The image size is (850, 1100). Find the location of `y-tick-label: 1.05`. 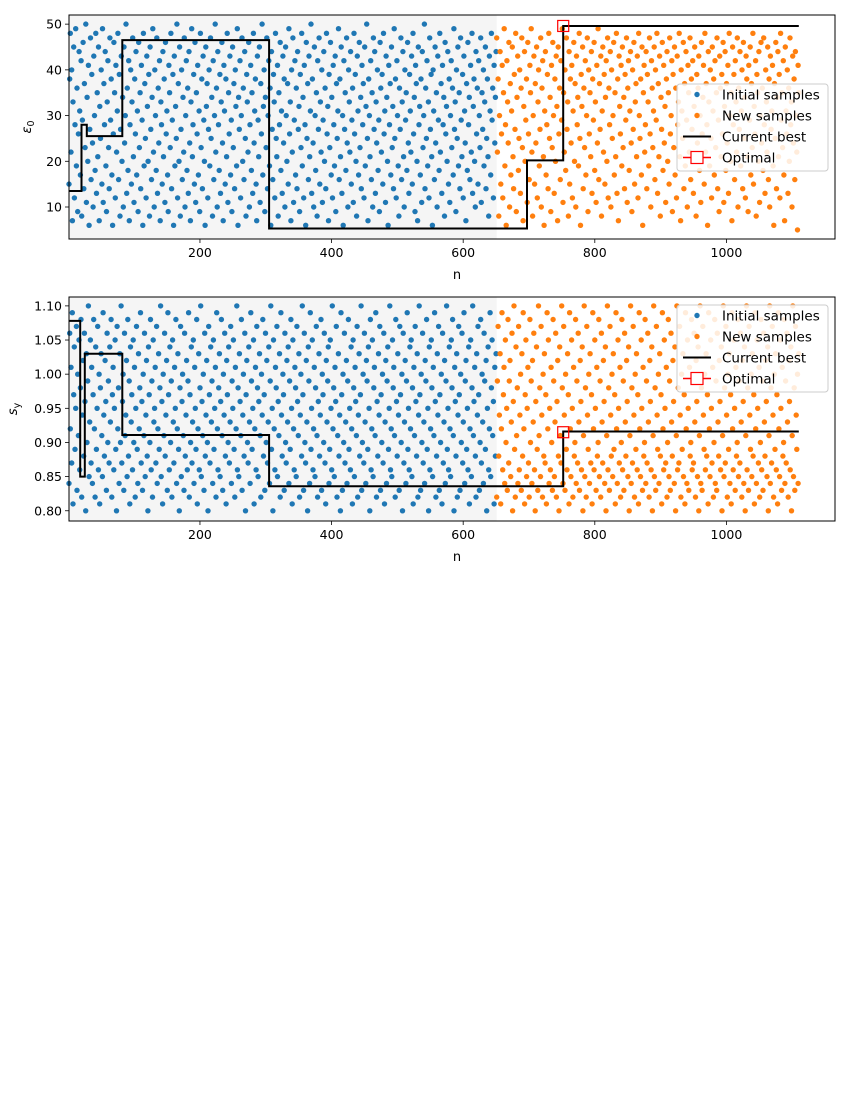

y-tick-label: 1.05 is located at coordinates (48, 340).